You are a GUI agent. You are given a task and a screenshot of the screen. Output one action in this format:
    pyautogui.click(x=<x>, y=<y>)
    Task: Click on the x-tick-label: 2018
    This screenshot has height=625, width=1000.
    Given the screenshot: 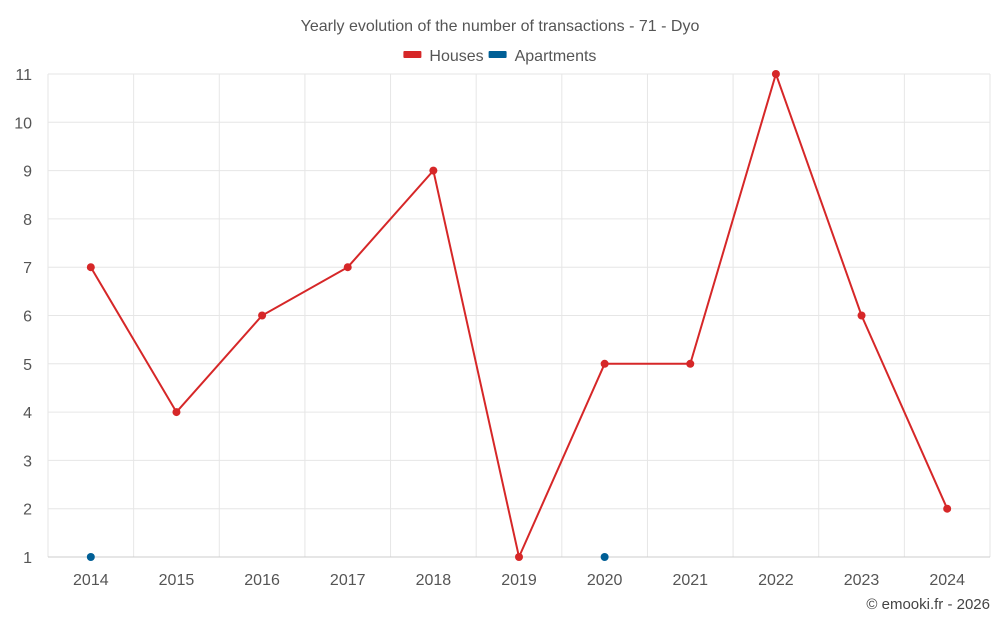 What is the action you would take?
    pyautogui.click(x=434, y=580)
    